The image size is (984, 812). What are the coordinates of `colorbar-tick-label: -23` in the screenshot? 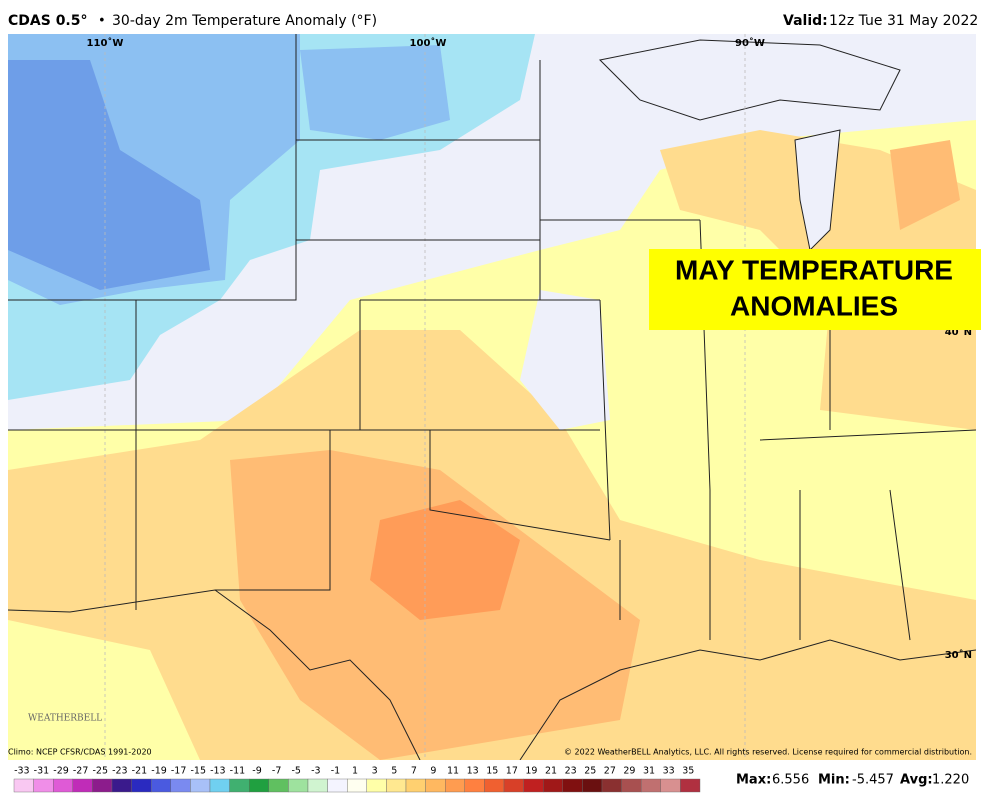 It's located at (120, 771).